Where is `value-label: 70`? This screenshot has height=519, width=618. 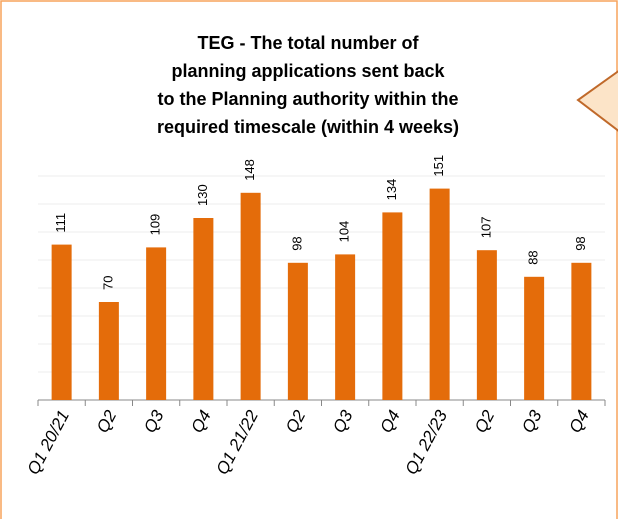 value-label: 70 is located at coordinates (107, 283).